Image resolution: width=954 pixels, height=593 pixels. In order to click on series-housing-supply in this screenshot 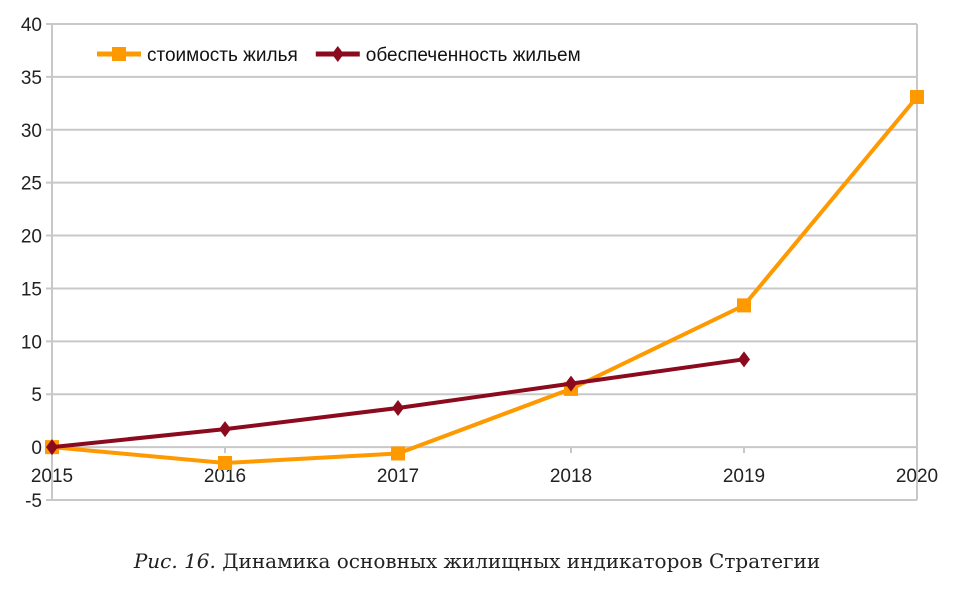, I will do `click(398, 403)`.